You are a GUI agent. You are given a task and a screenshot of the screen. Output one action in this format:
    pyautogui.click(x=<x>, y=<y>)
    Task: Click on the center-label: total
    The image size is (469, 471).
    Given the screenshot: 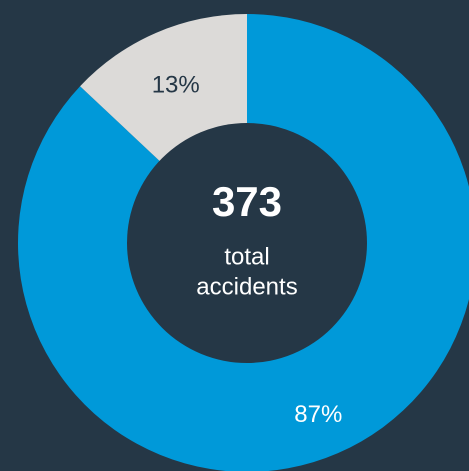 What is the action you would take?
    pyautogui.click(x=246, y=256)
    